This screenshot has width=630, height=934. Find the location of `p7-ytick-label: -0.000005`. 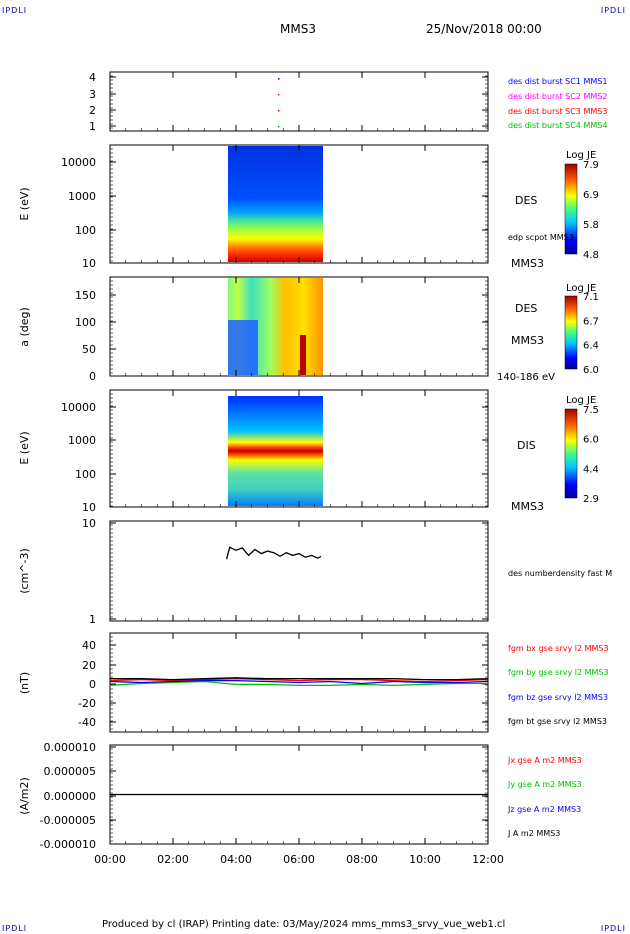

p7-ytick-label: -0.000005 is located at coordinates (68, 820).